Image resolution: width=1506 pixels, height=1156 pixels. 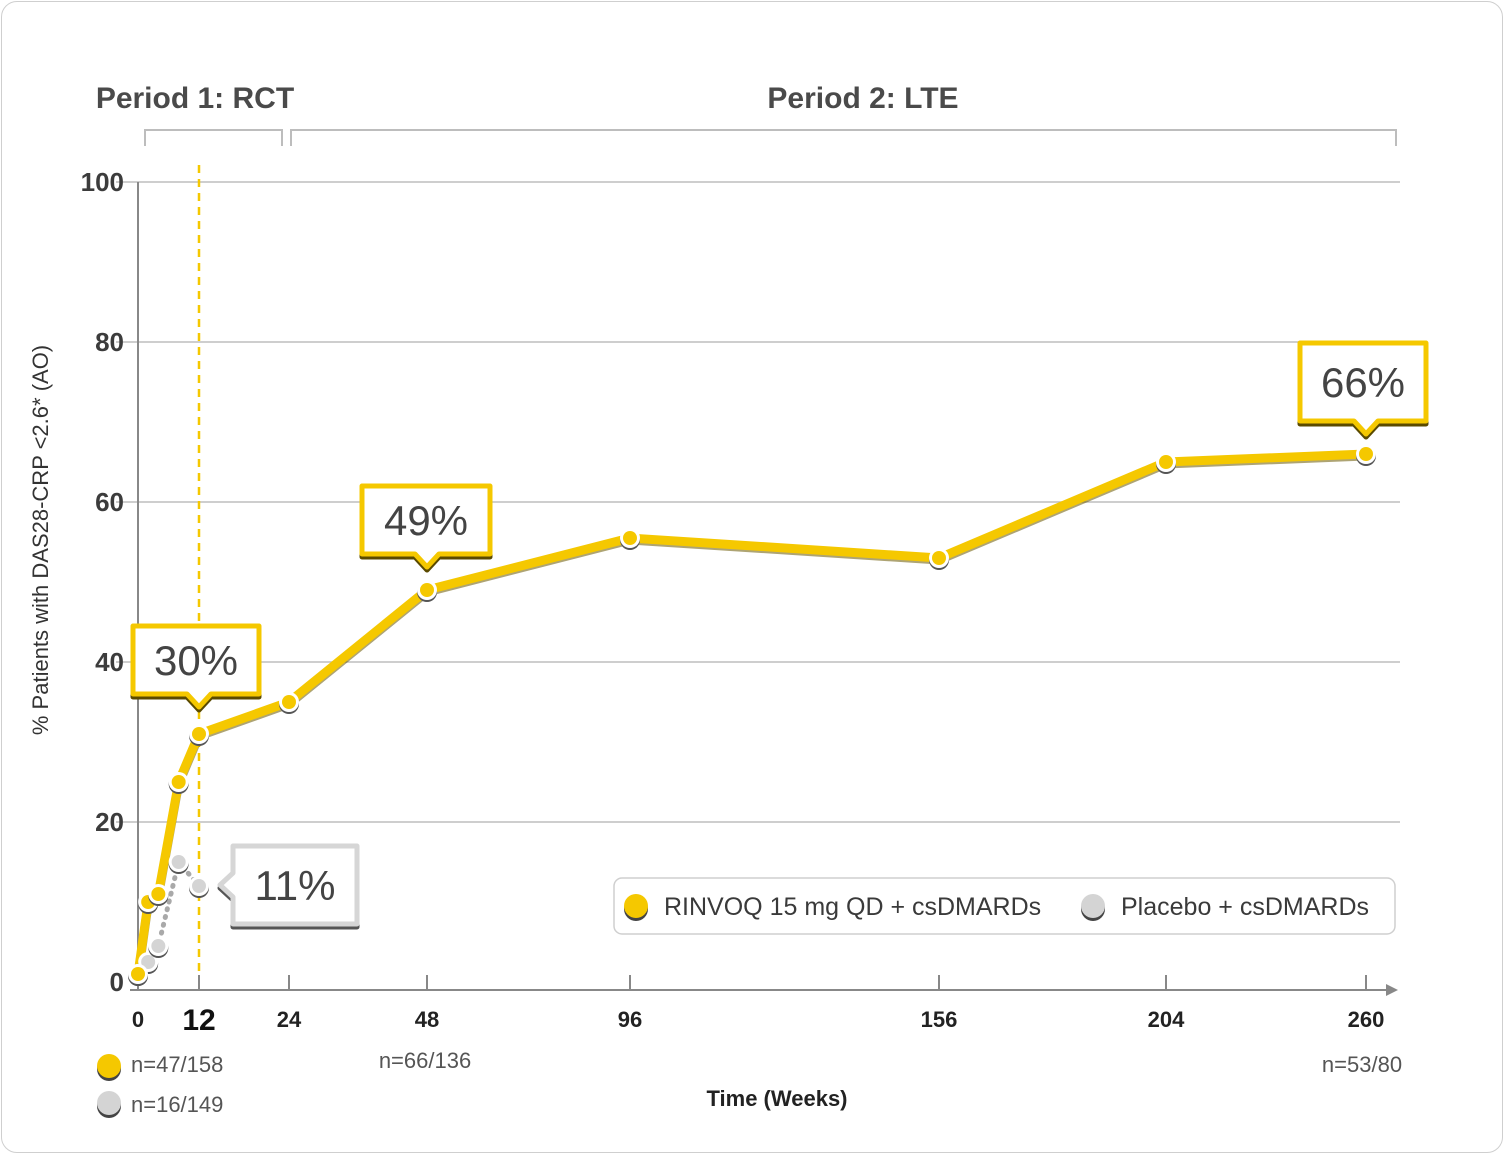 I want to click on y-tick-label: 80, so click(x=109, y=342).